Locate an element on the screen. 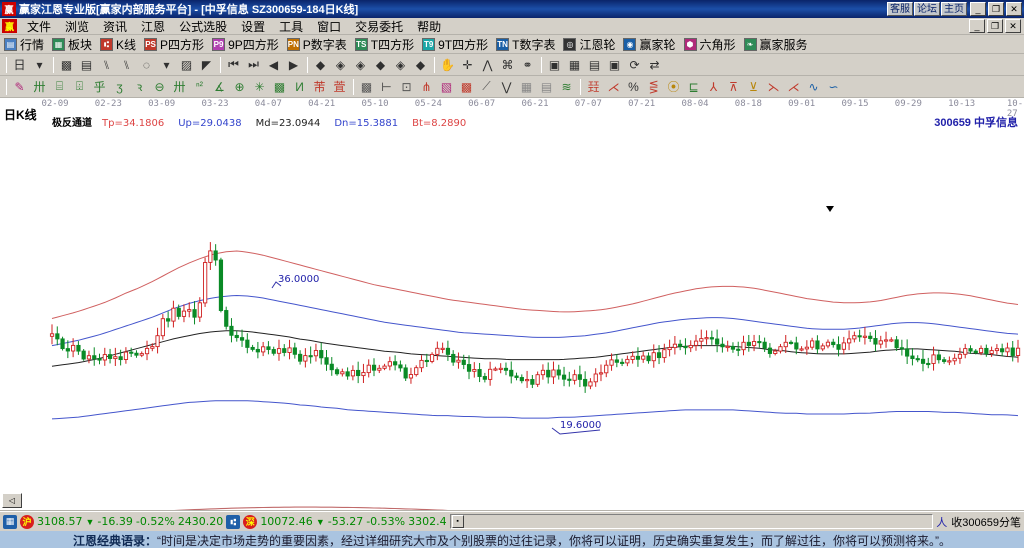 The width and height of the screenshot is (1024, 548). table-icon: ▤ is located at coordinates (546, 86).